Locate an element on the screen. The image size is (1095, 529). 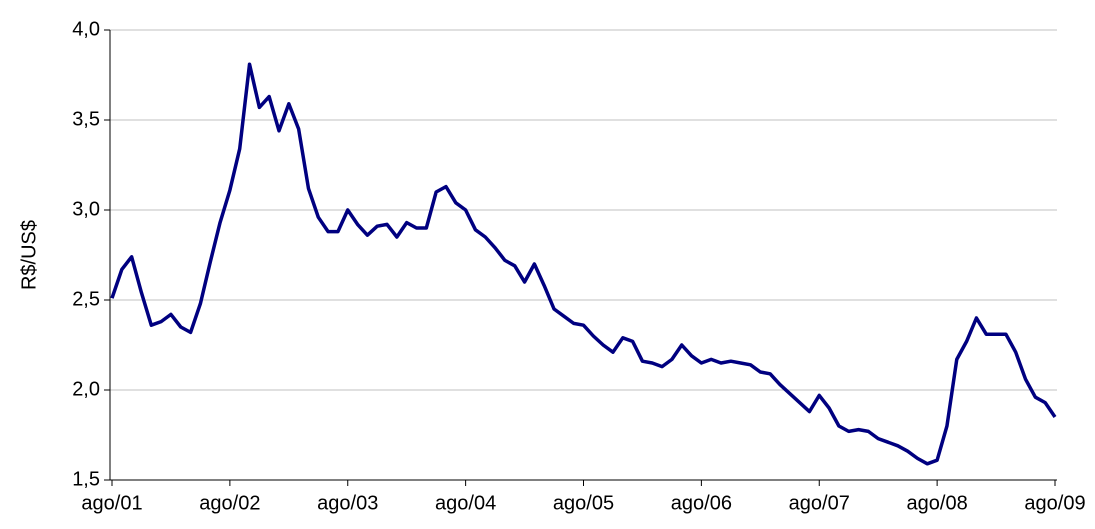
x-tick-label: ago/06 is located at coordinates (701, 503).